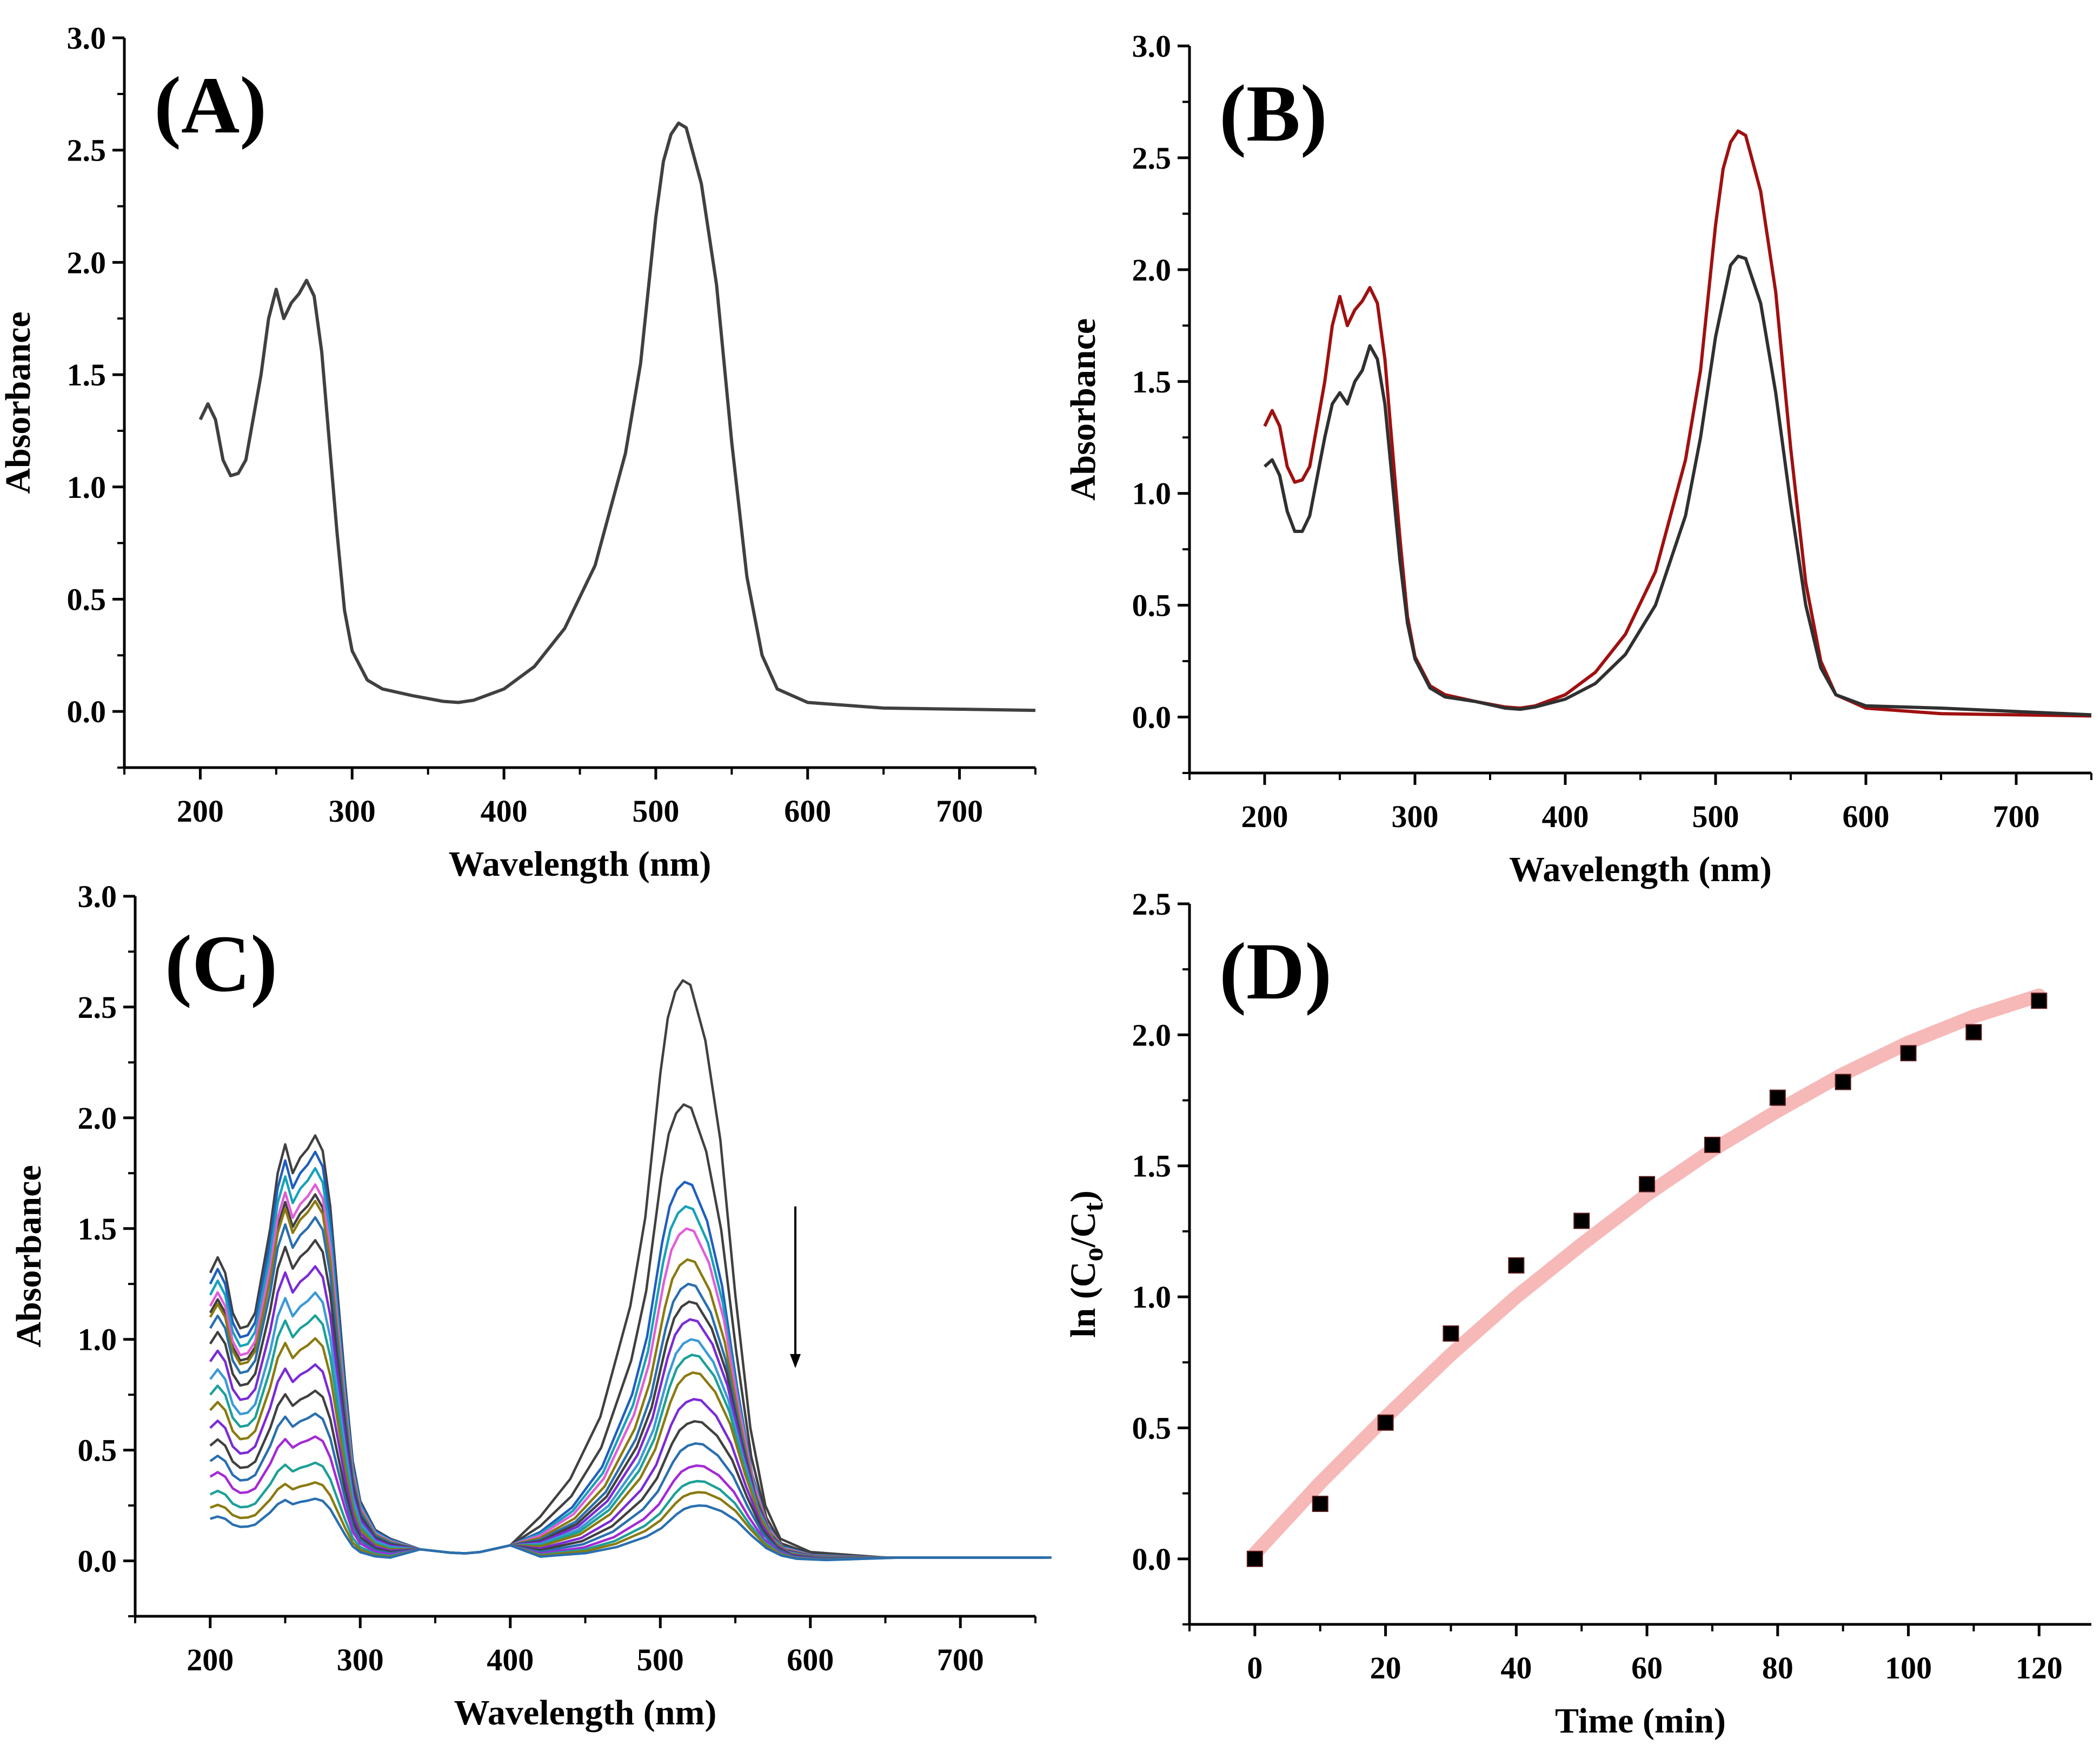 This screenshot has height=1746, width=2100. I want to click on fit-curve, so click(1647, 1274).